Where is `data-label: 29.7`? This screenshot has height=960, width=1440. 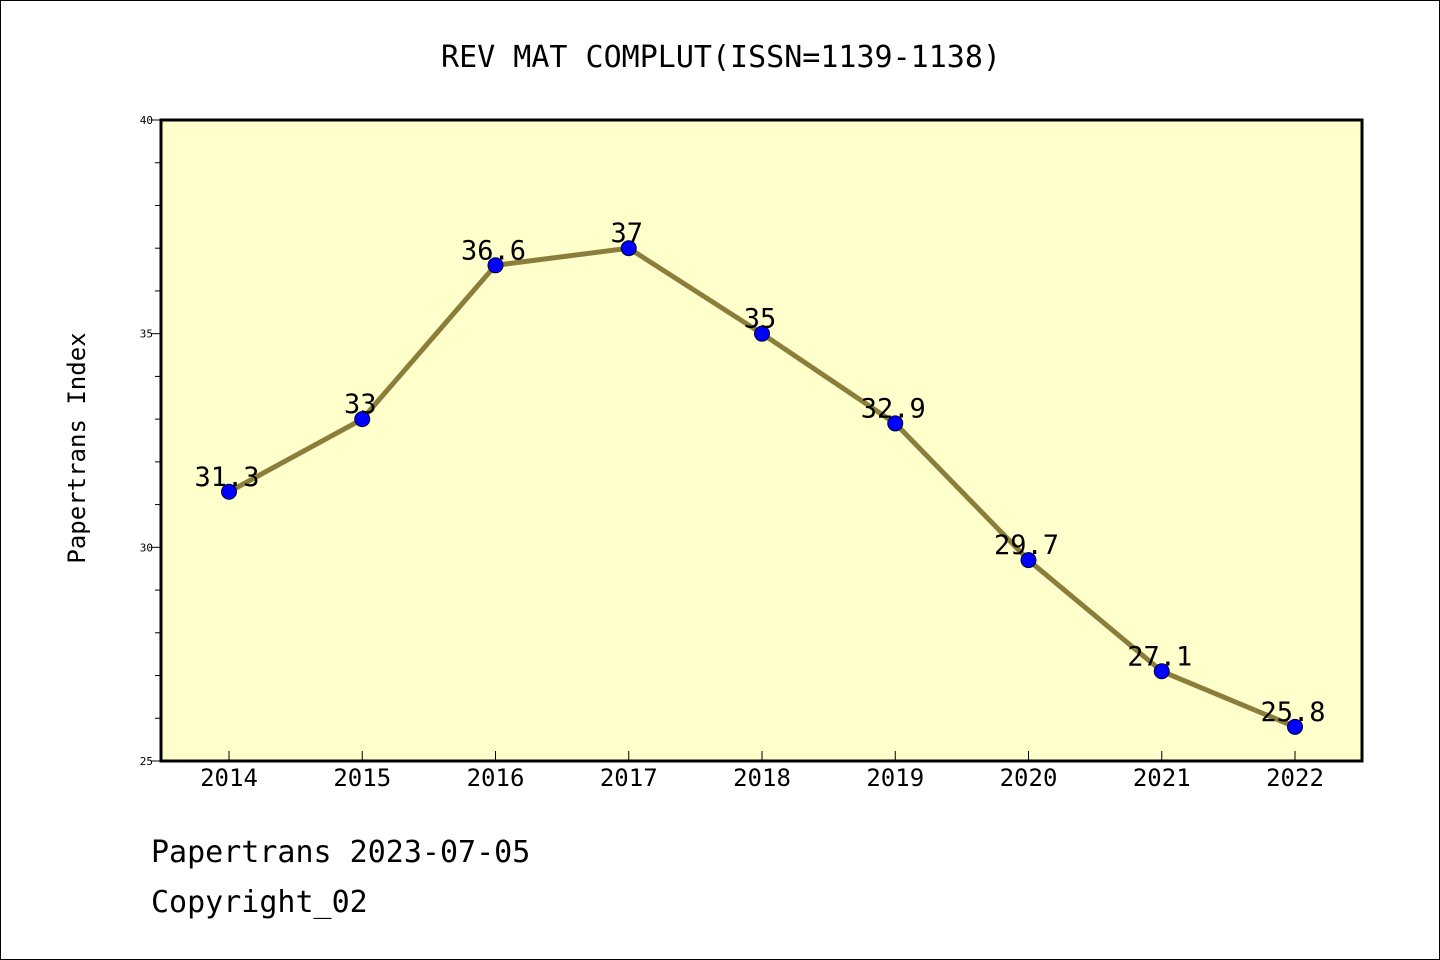 data-label: 29.7 is located at coordinates (1026, 545).